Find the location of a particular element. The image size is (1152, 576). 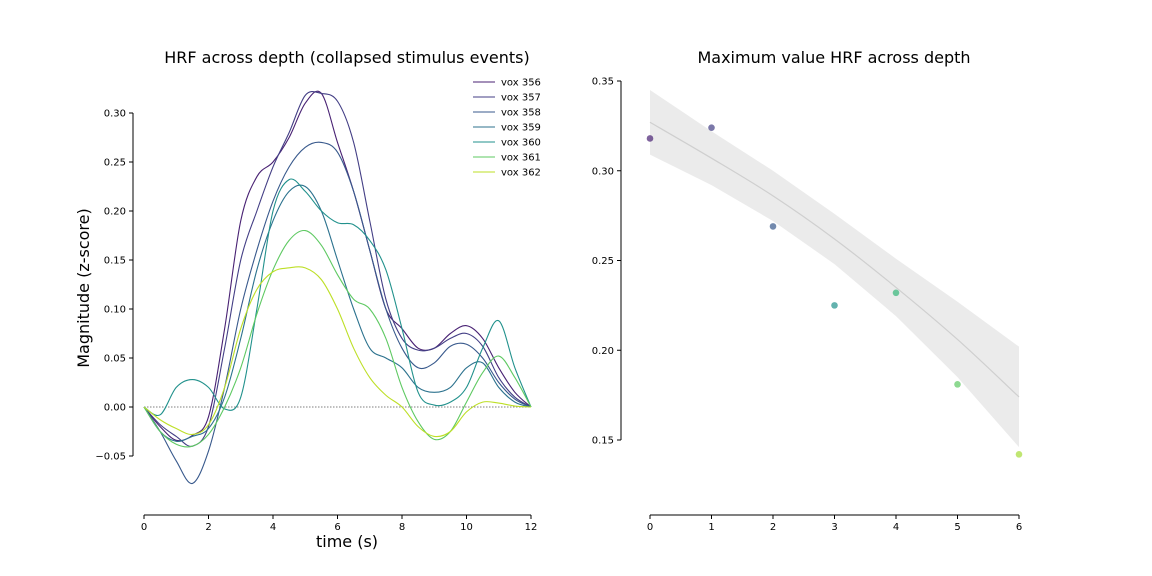

legend-label: vox 358 is located at coordinates (521, 113).